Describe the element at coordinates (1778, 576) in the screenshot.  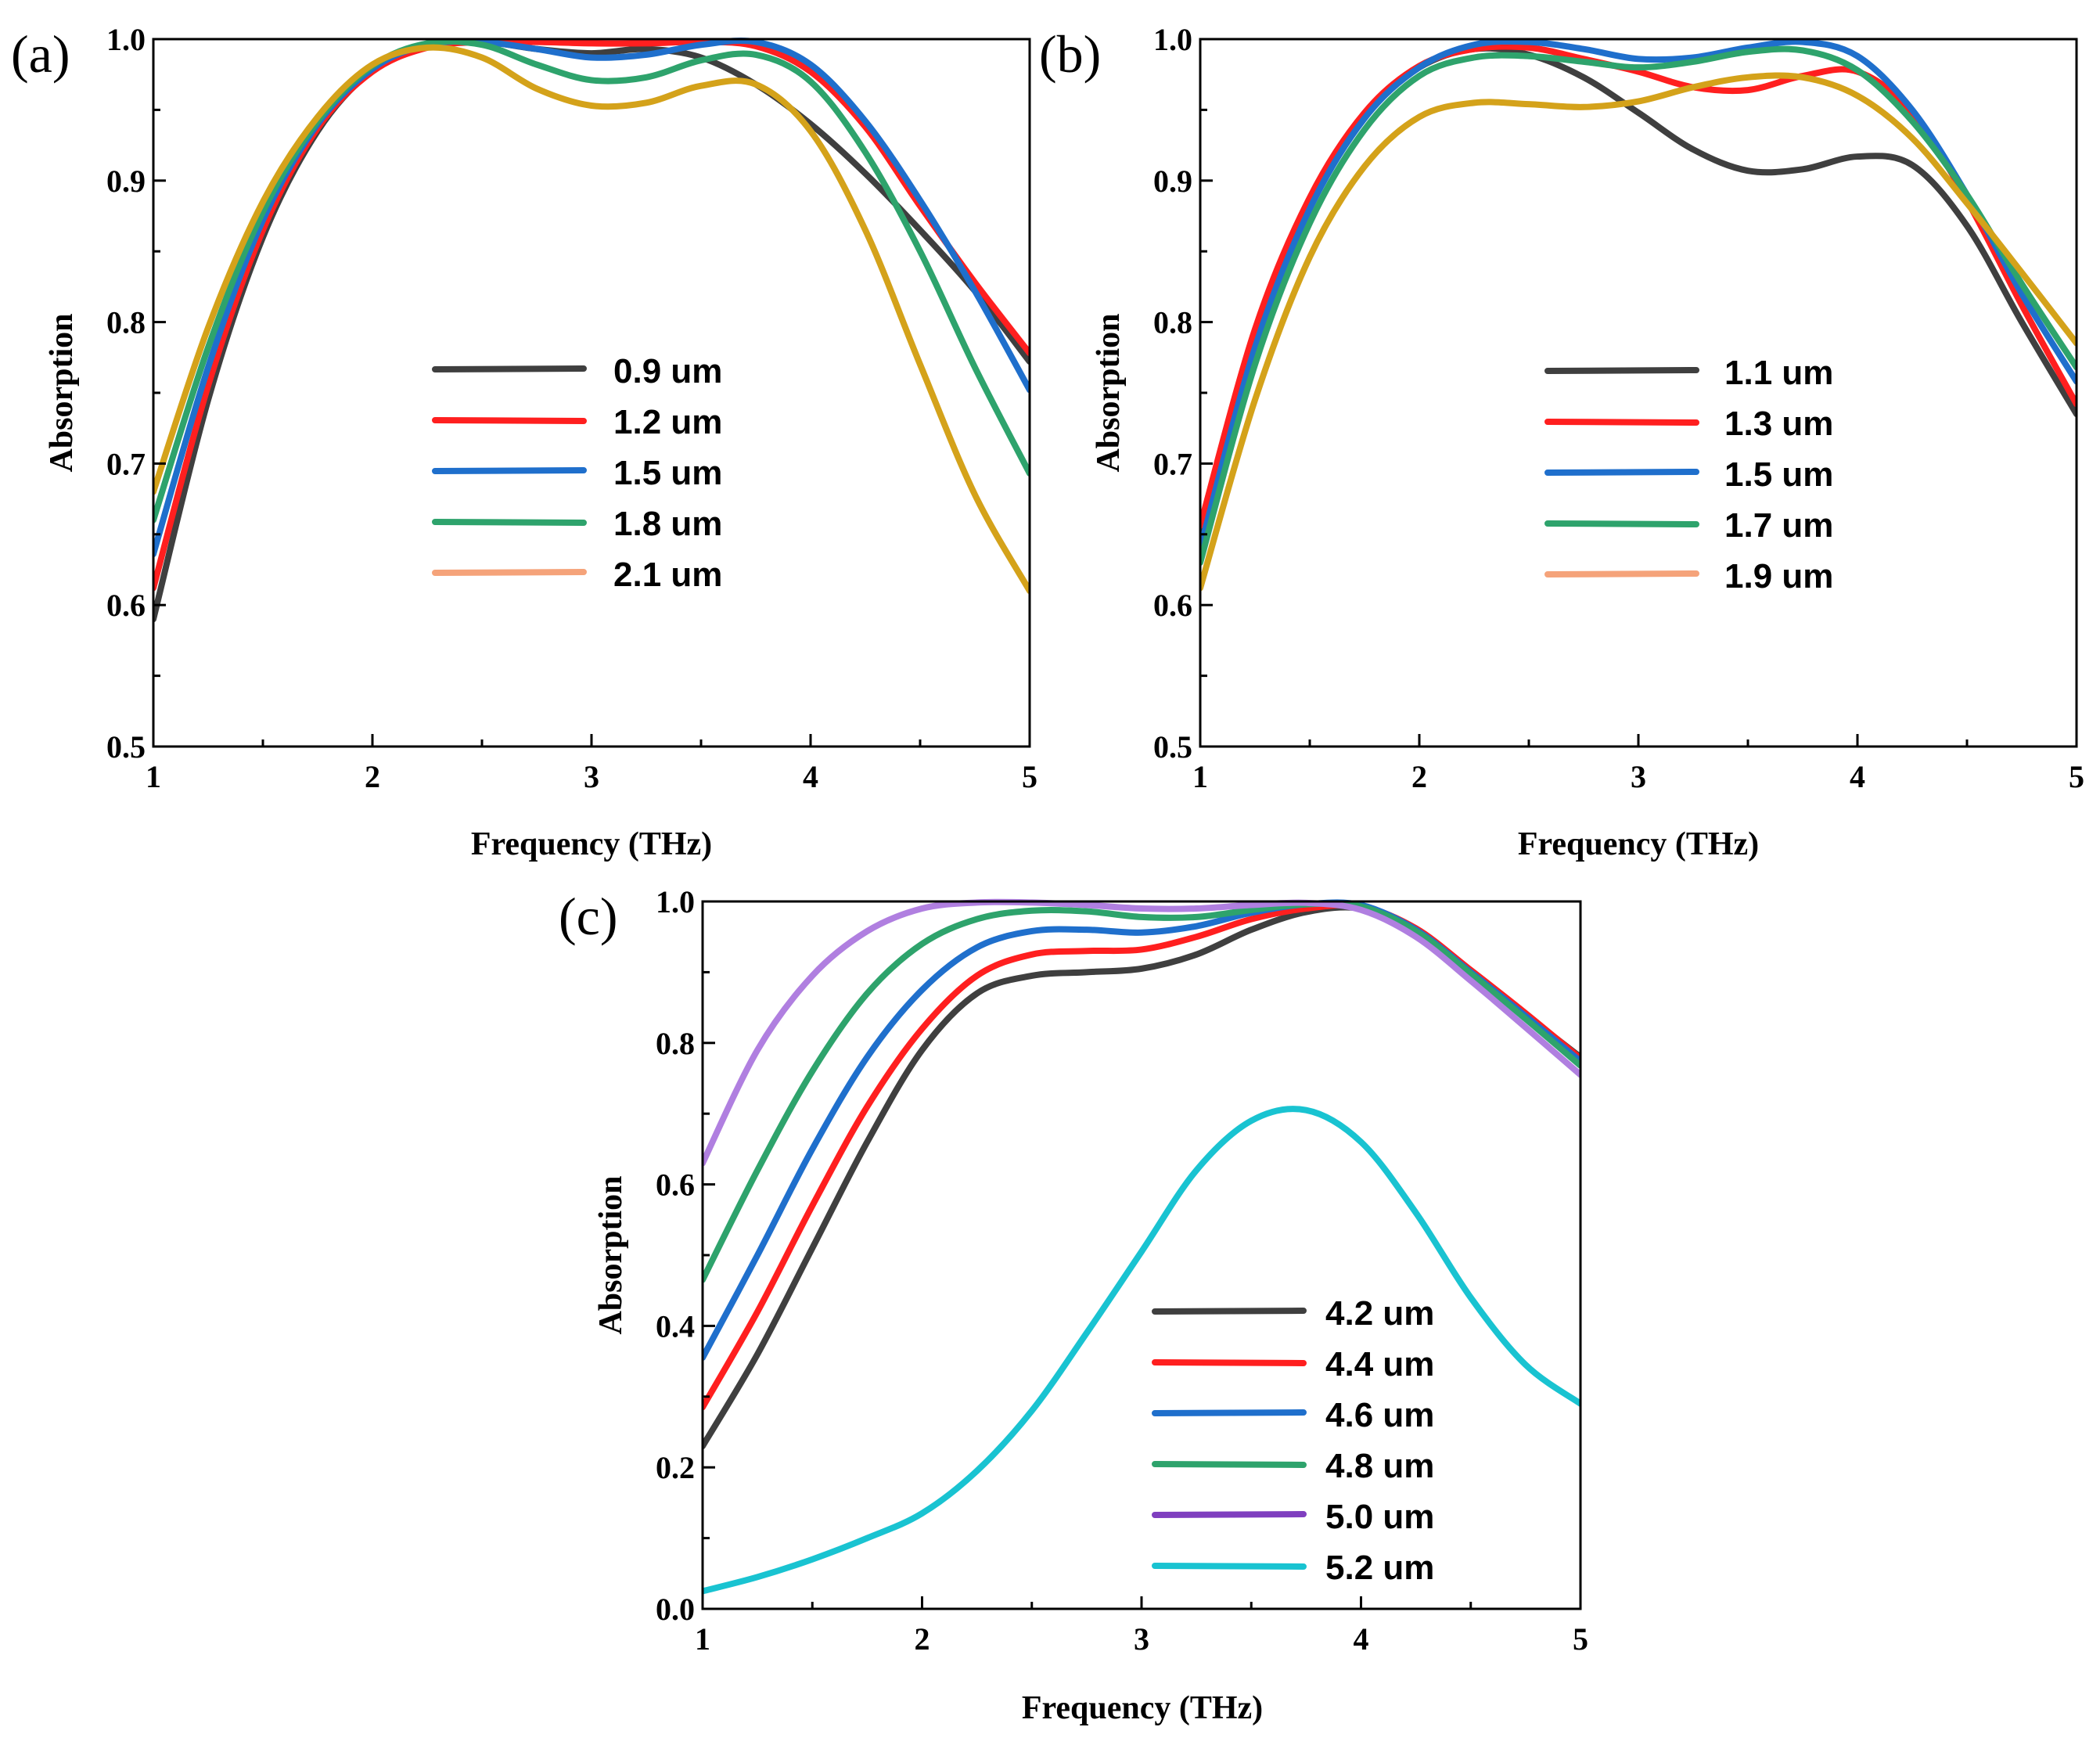
I see `legend-label: 1.9 um` at that location.